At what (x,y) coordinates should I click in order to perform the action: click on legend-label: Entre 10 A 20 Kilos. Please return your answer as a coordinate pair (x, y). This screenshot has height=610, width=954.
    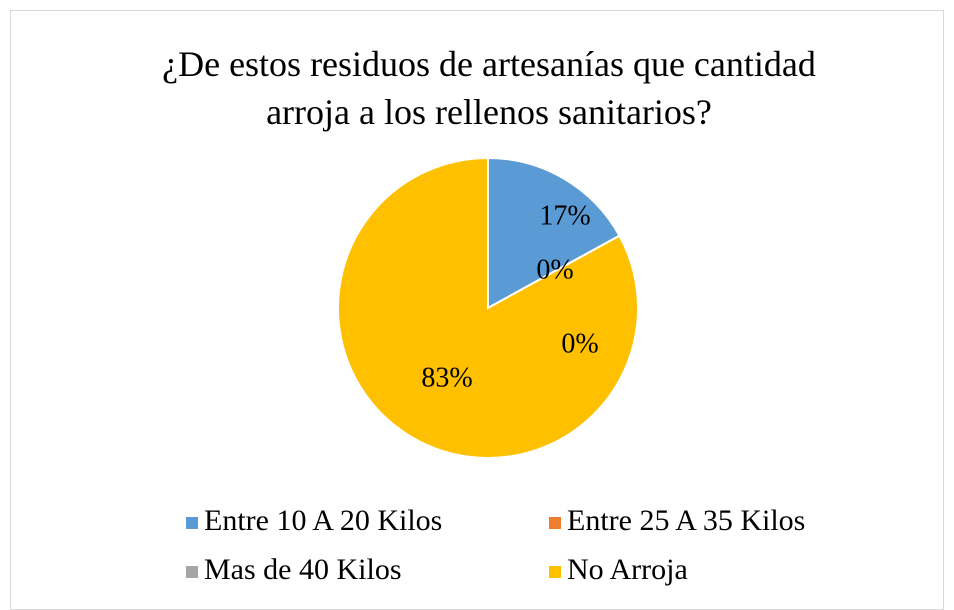
    Looking at the image, I should click on (323, 520).